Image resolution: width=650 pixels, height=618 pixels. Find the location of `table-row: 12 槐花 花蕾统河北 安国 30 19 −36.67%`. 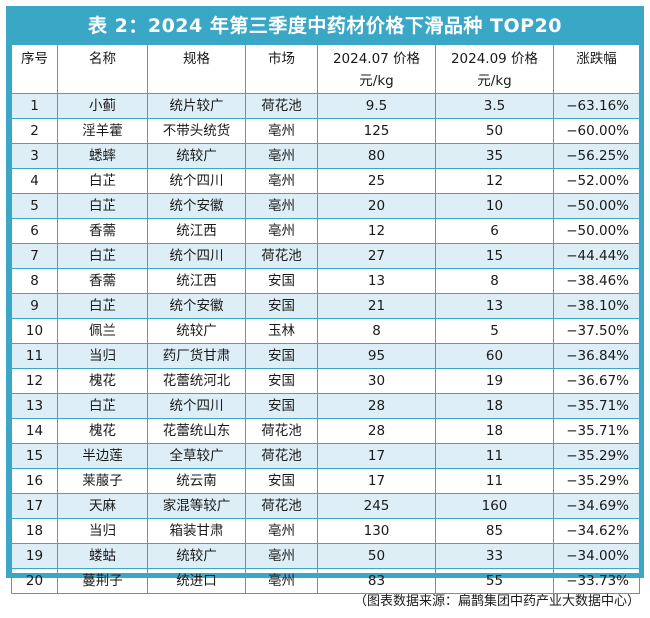

table-row: 12 槐花 花蕾统河北 安国 30 19 −36.67% is located at coordinates (325, 381).